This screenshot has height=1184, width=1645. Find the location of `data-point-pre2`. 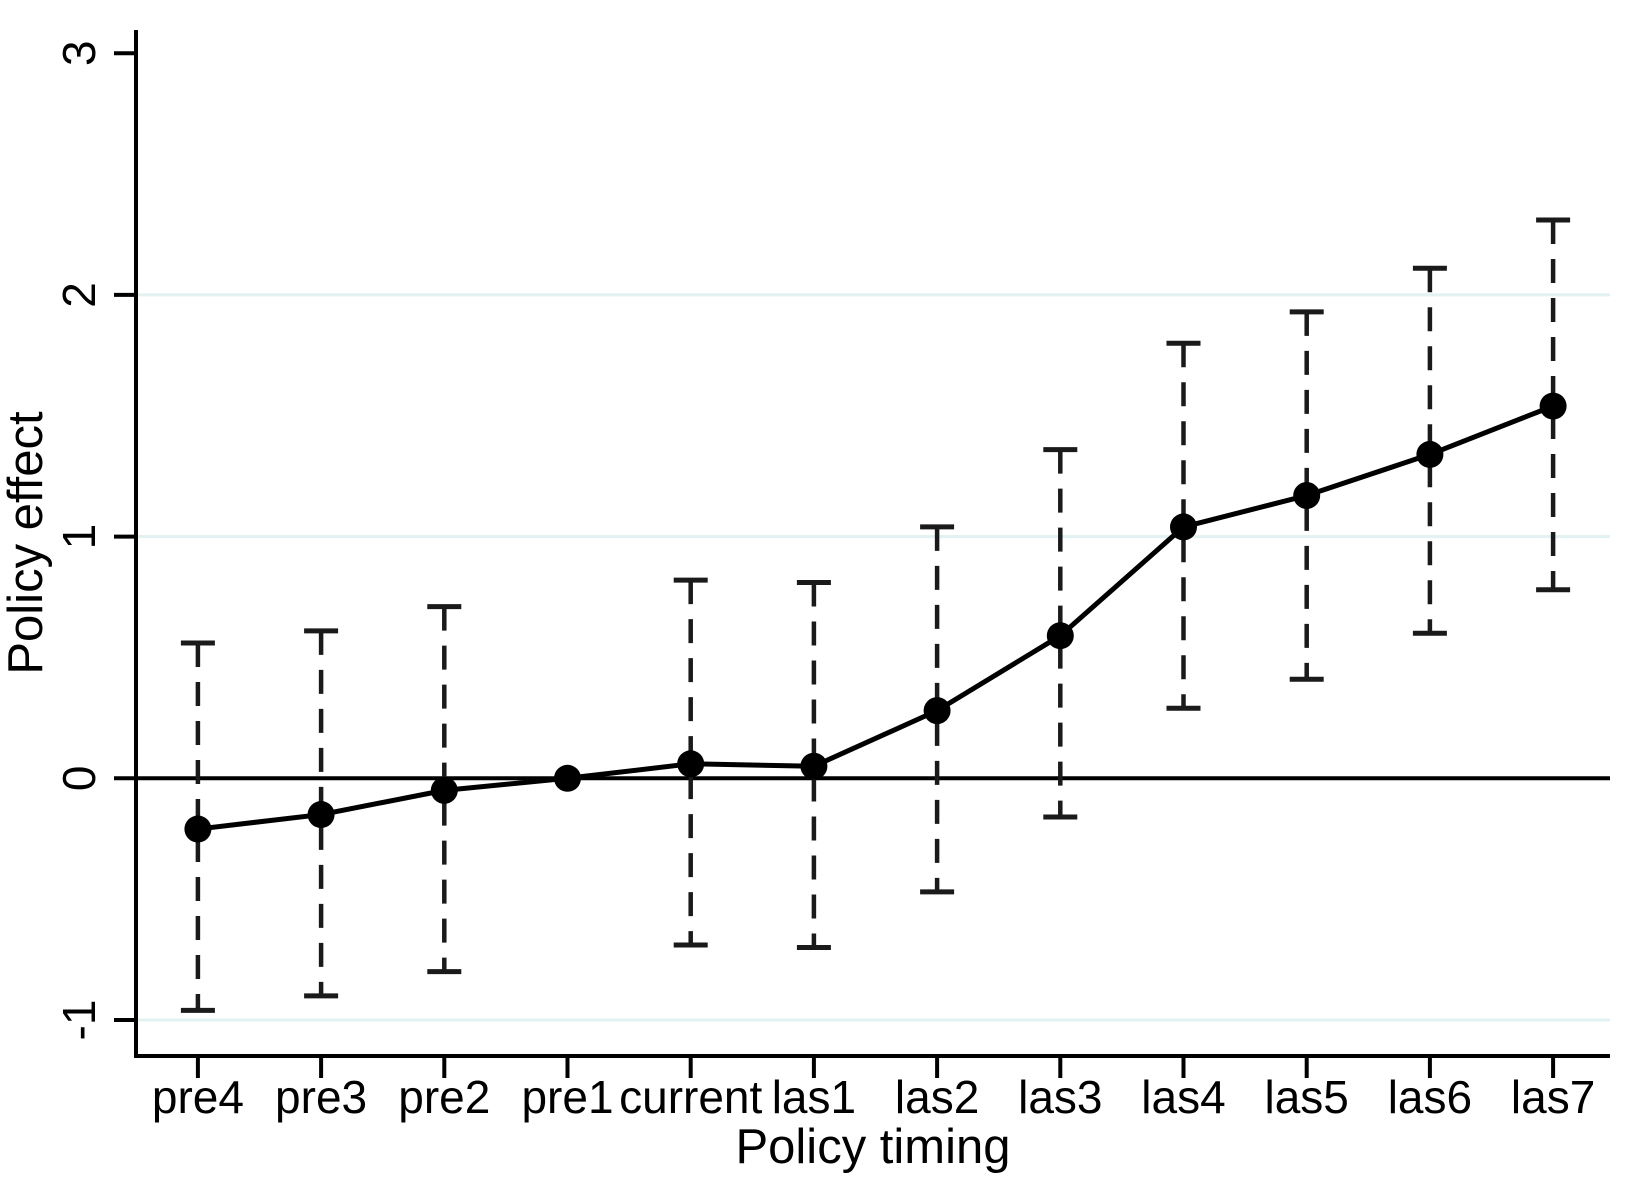

data-point-pre2 is located at coordinates (444, 790).